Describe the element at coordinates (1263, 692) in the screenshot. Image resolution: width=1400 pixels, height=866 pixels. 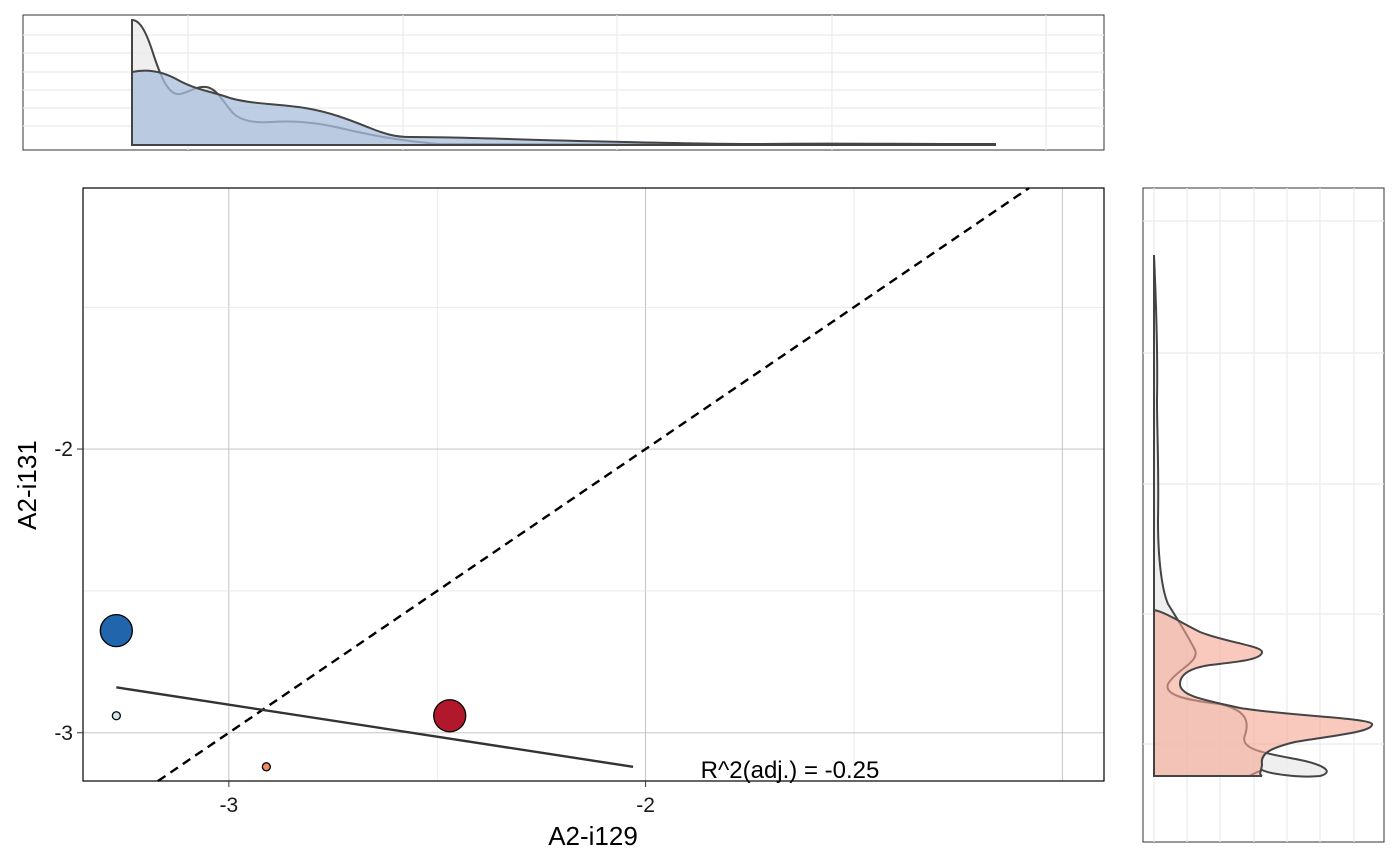
I see `right-density-red` at that location.